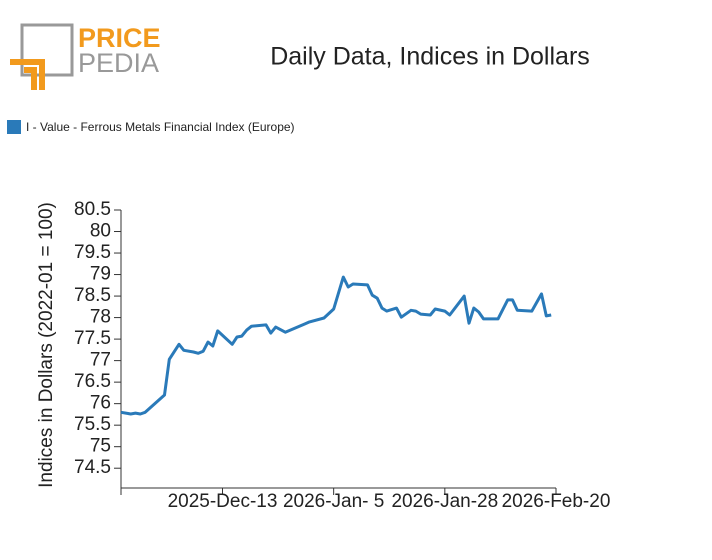 Image resolution: width=712 pixels, height=560 pixels. Describe the element at coordinates (223, 501) in the screenshot. I see `x-tick-label: 2025-Dec-13` at that location.